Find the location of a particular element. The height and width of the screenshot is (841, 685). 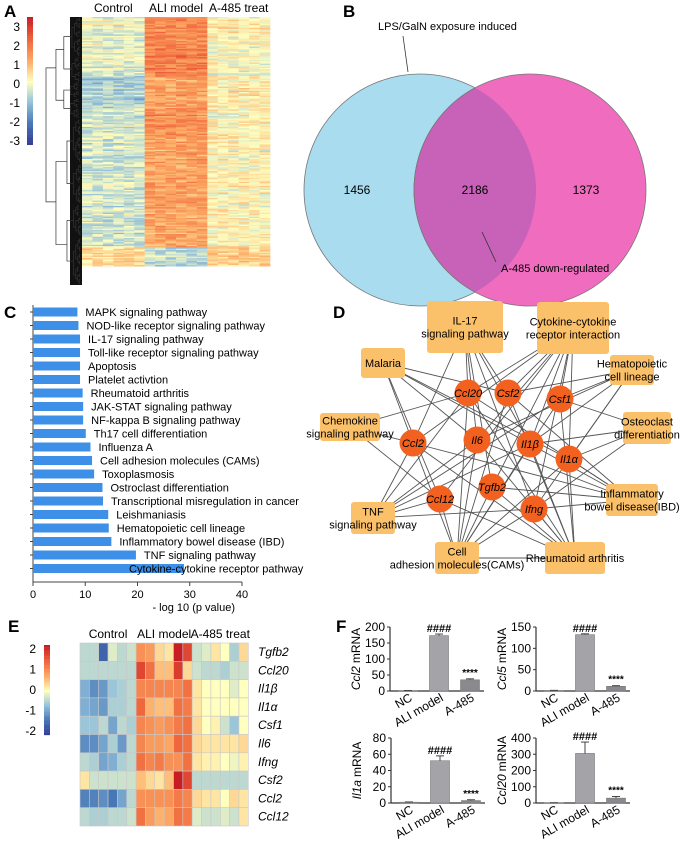

pathway-node-ra: Rheumatoid arthritis is located at coordinates (575, 558).